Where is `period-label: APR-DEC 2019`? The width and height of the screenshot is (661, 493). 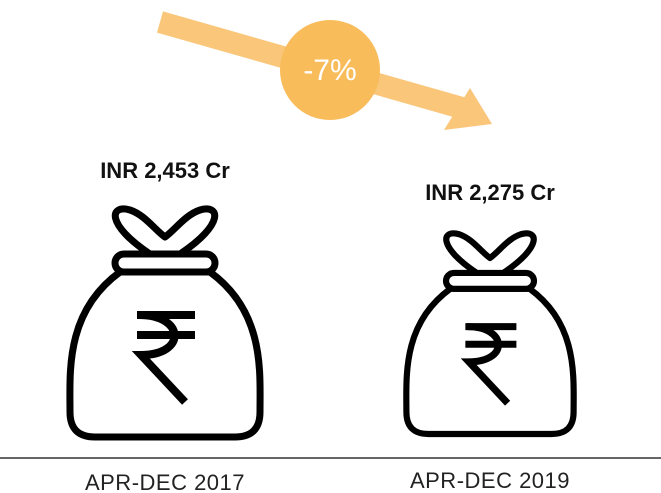 period-label: APR-DEC 2019 is located at coordinates (490, 480).